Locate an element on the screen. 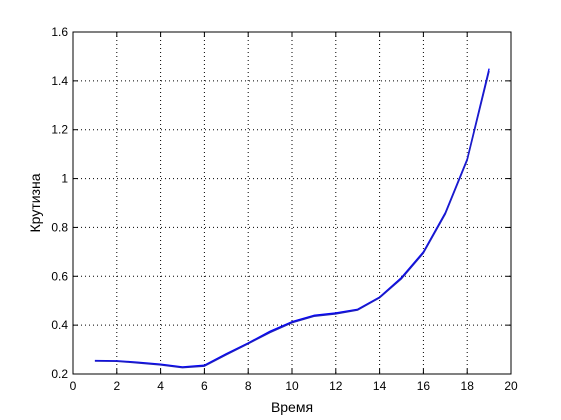 This screenshot has height=420, width=561. y-tick-label: 1.6 is located at coordinates (59, 32).